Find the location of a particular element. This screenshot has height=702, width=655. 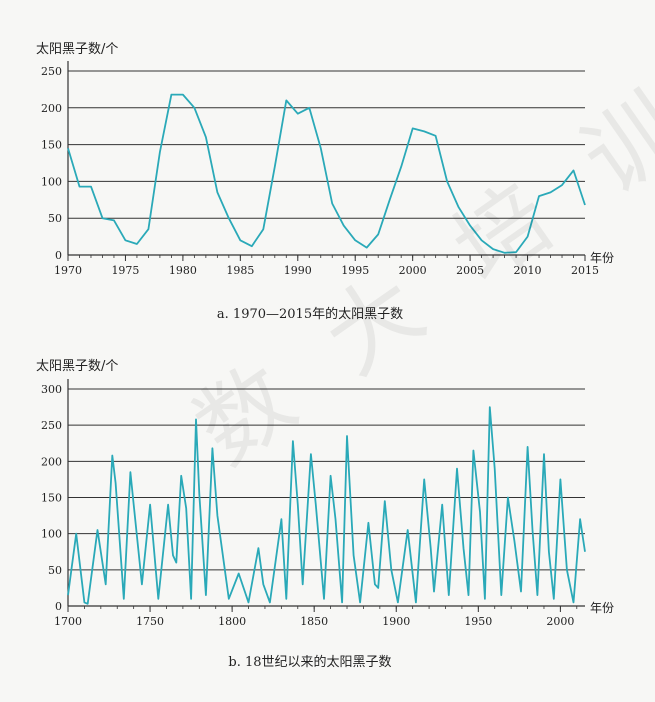

x-tick-label-2015: 2015 is located at coordinates (585, 270).